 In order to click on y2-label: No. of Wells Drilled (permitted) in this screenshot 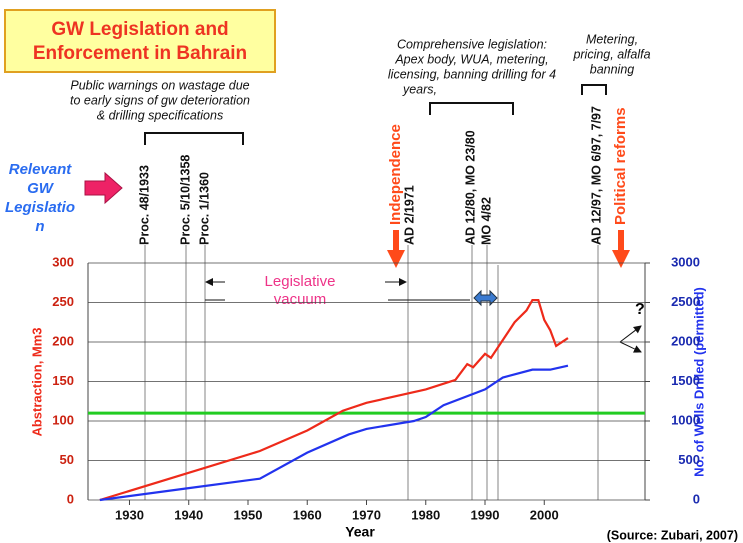, I will do `click(698, 382)`.